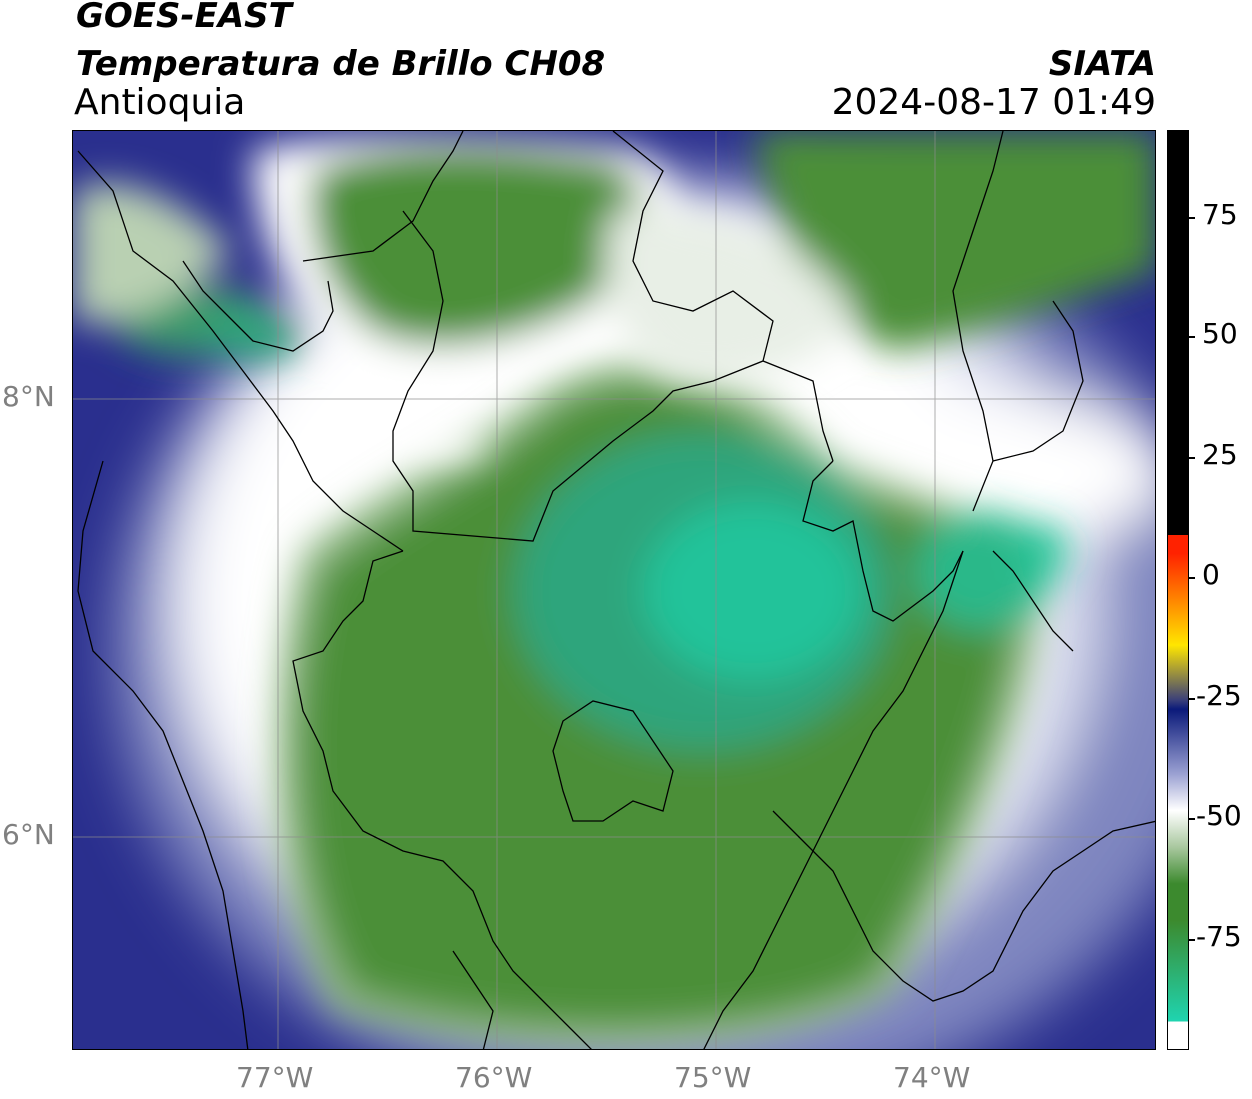 Image resolution: width=1252 pixels, height=1099 pixels. I want to click on colorbar-label-75: 75, so click(1220, 214).